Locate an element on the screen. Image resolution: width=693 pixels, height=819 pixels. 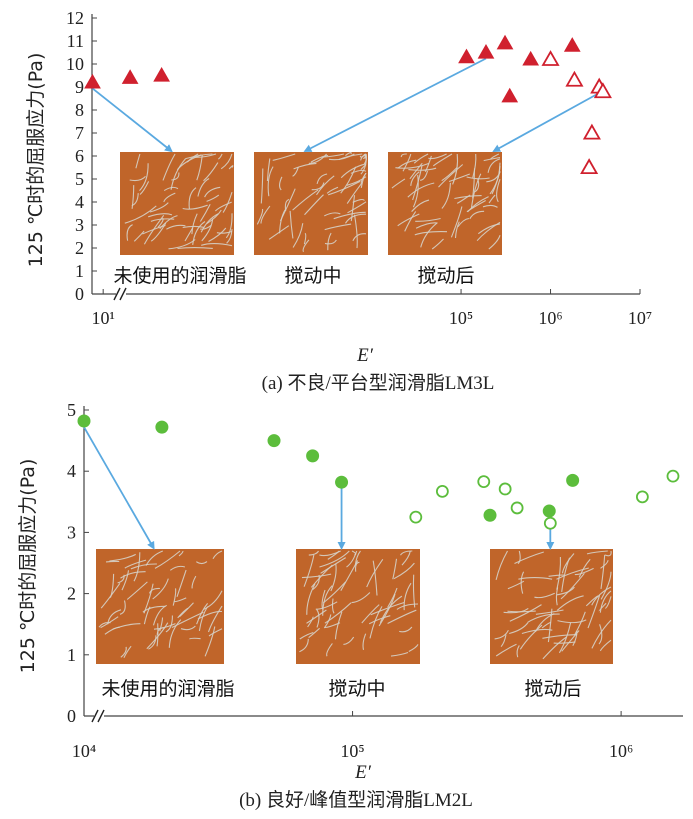
panel-b-x-tick-label: 10⁵ is located at coordinates (352, 751).